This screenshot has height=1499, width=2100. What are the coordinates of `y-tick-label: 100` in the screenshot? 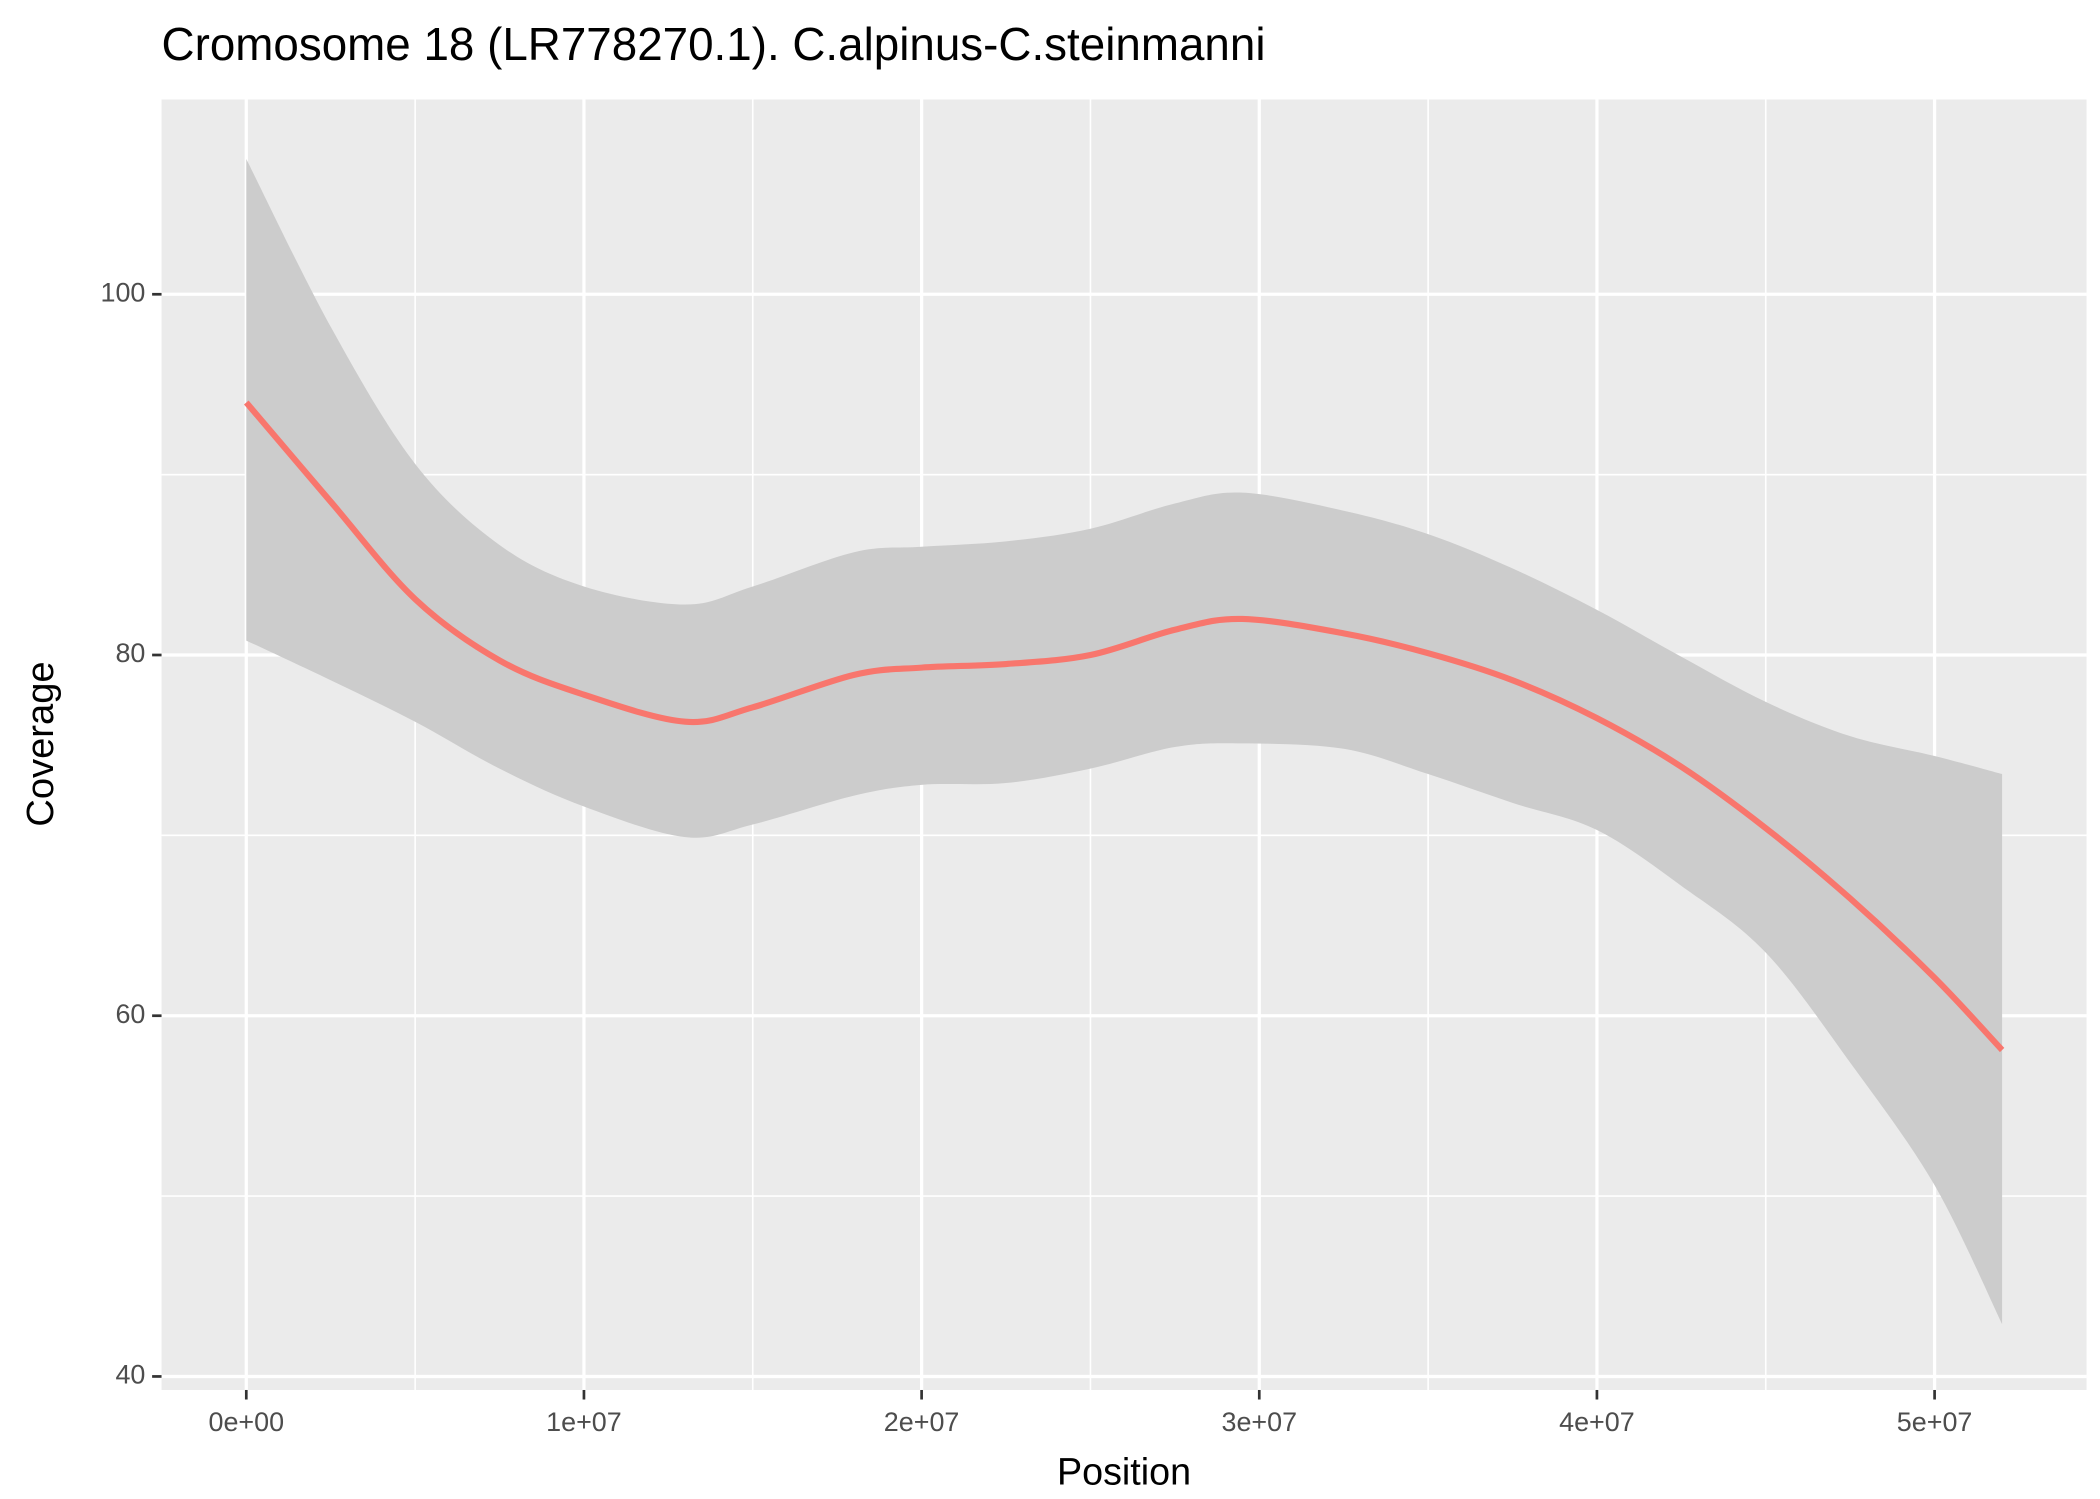 It's located at (122, 291).